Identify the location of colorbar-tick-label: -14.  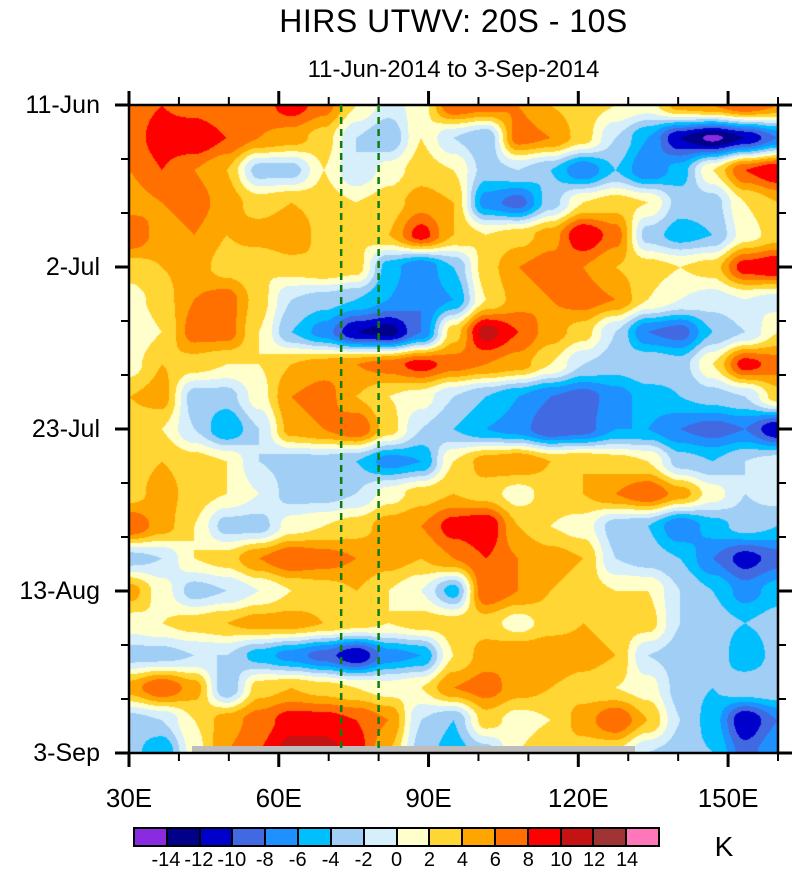
(166, 859).